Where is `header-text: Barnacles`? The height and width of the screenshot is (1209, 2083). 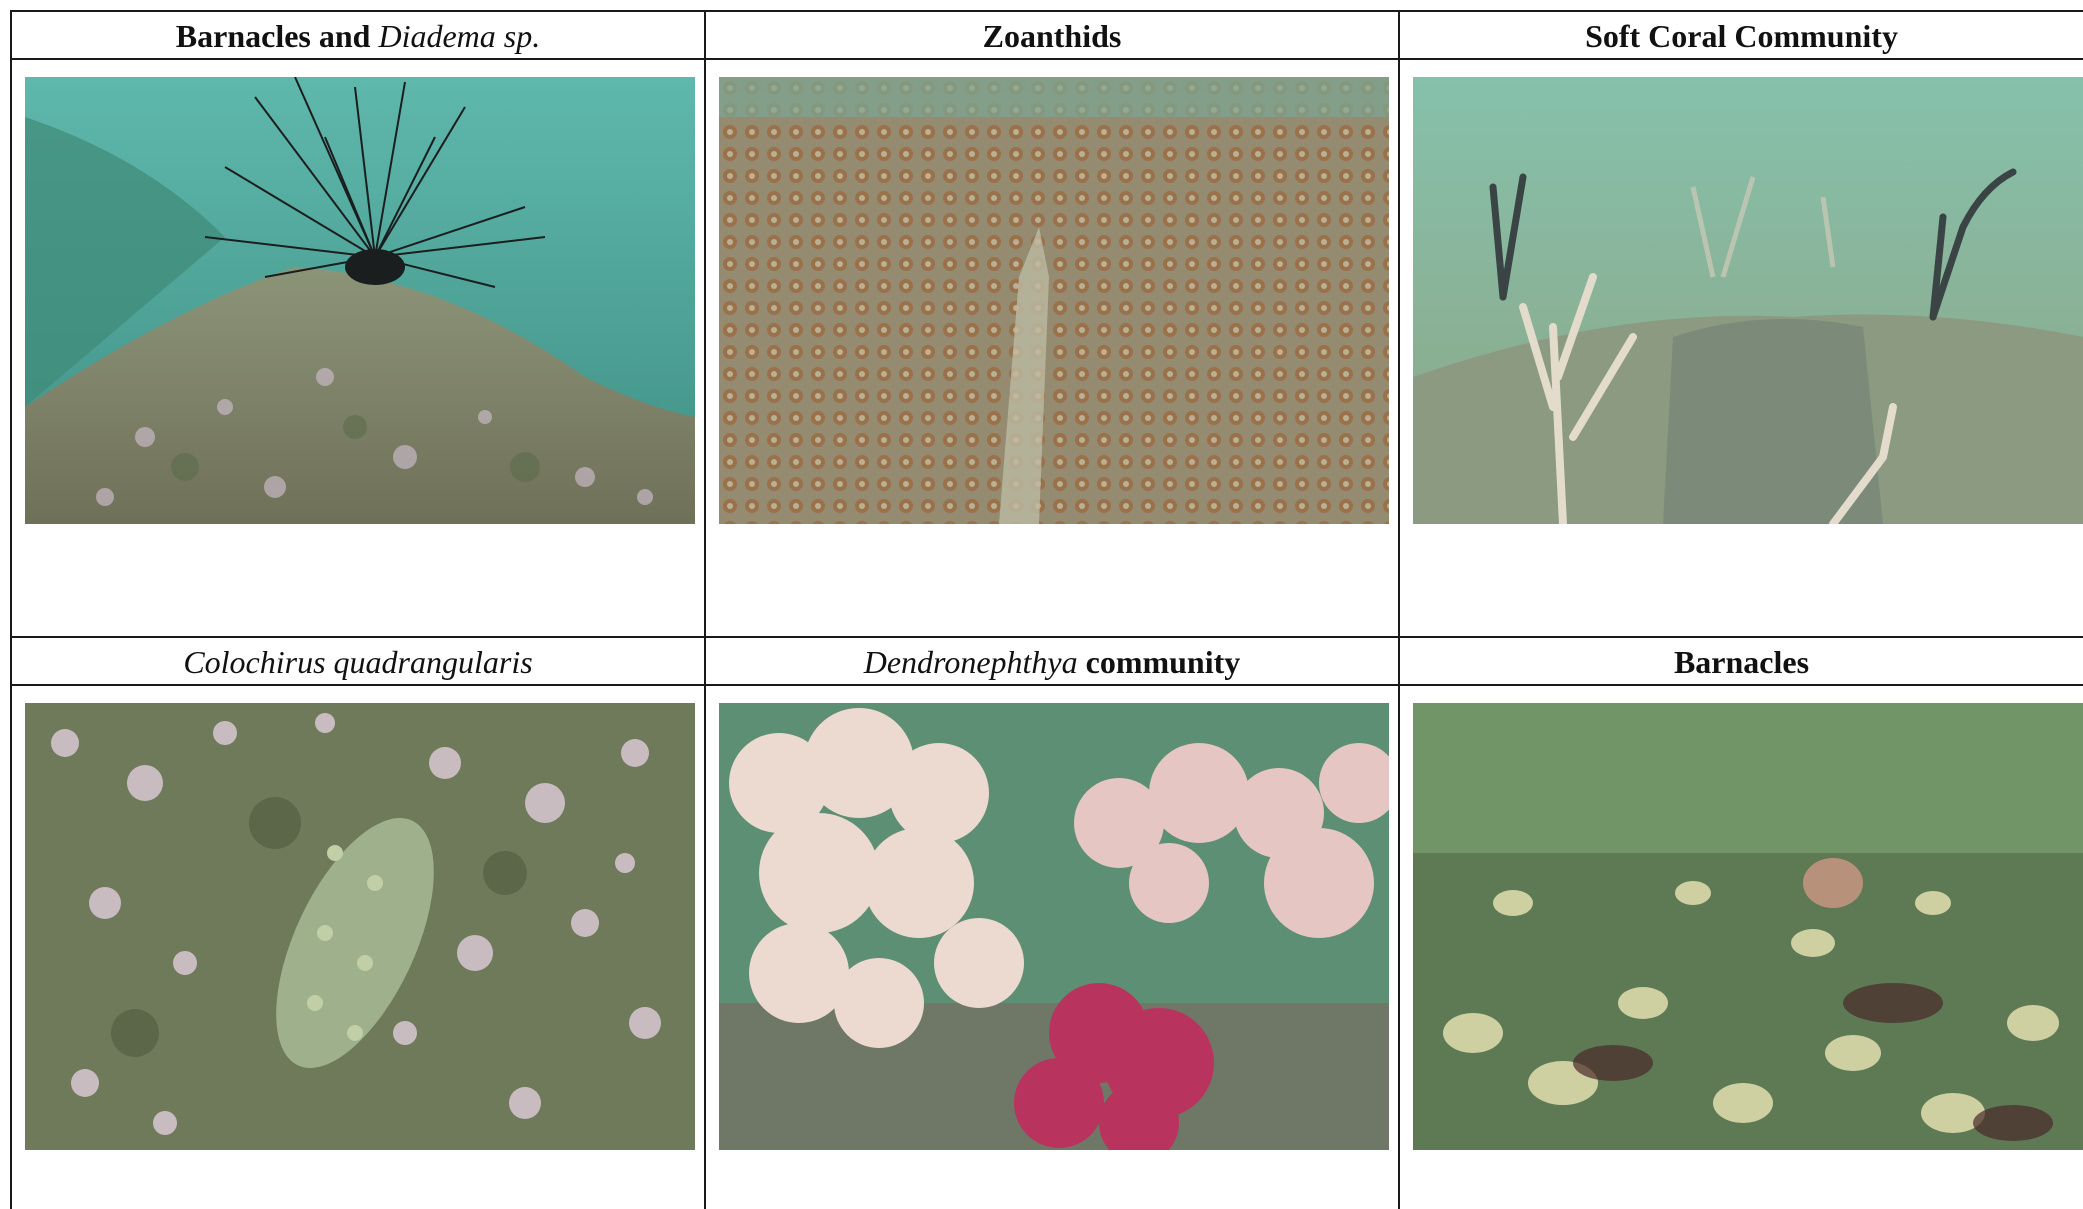 header-text: Barnacles is located at coordinates (1741, 661).